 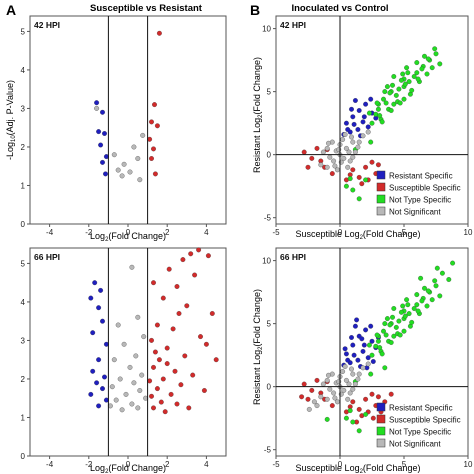 I want to click on x-tick-label: 10, so click(x=468, y=232).